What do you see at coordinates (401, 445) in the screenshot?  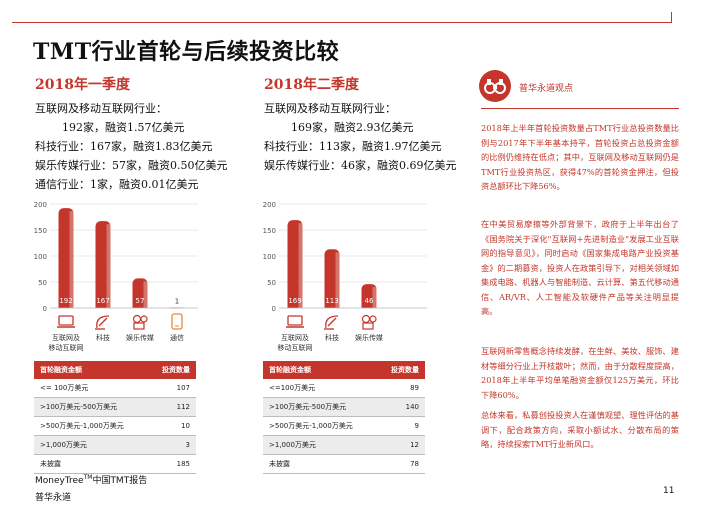 I see `count-cell: 12` at bounding box center [401, 445].